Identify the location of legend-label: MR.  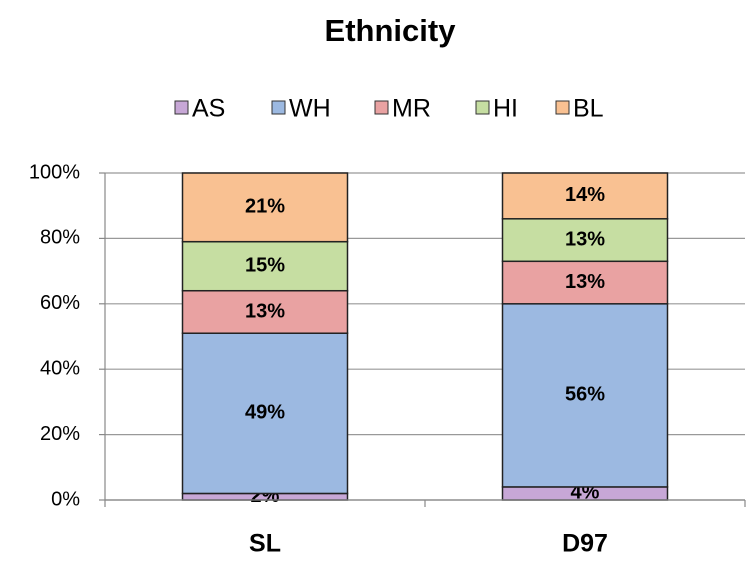
(411, 109).